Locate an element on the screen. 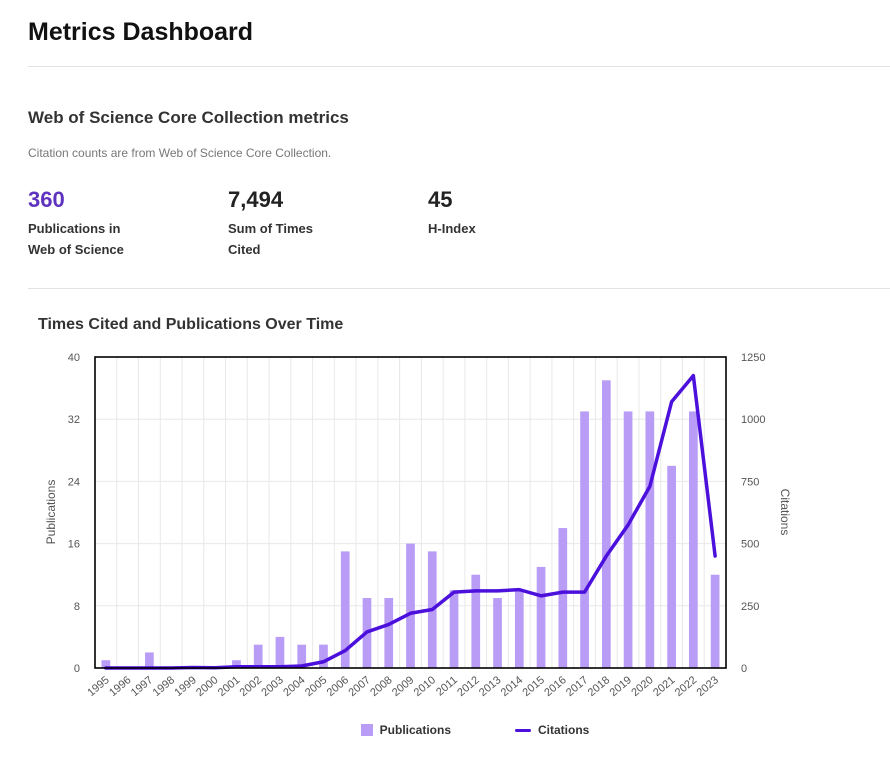  x-tick-label: 2009 is located at coordinates (403, 686).